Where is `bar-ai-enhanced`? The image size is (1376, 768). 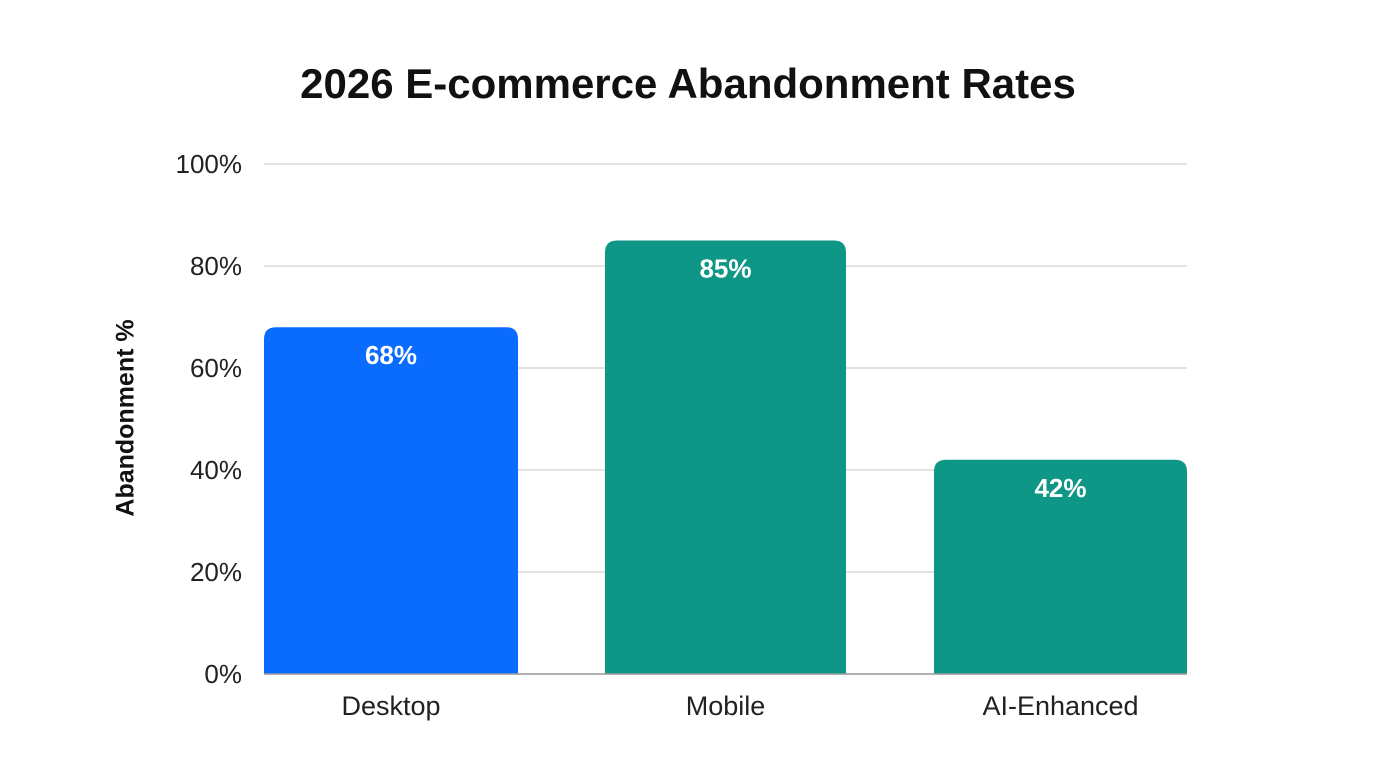 bar-ai-enhanced is located at coordinates (1060, 566).